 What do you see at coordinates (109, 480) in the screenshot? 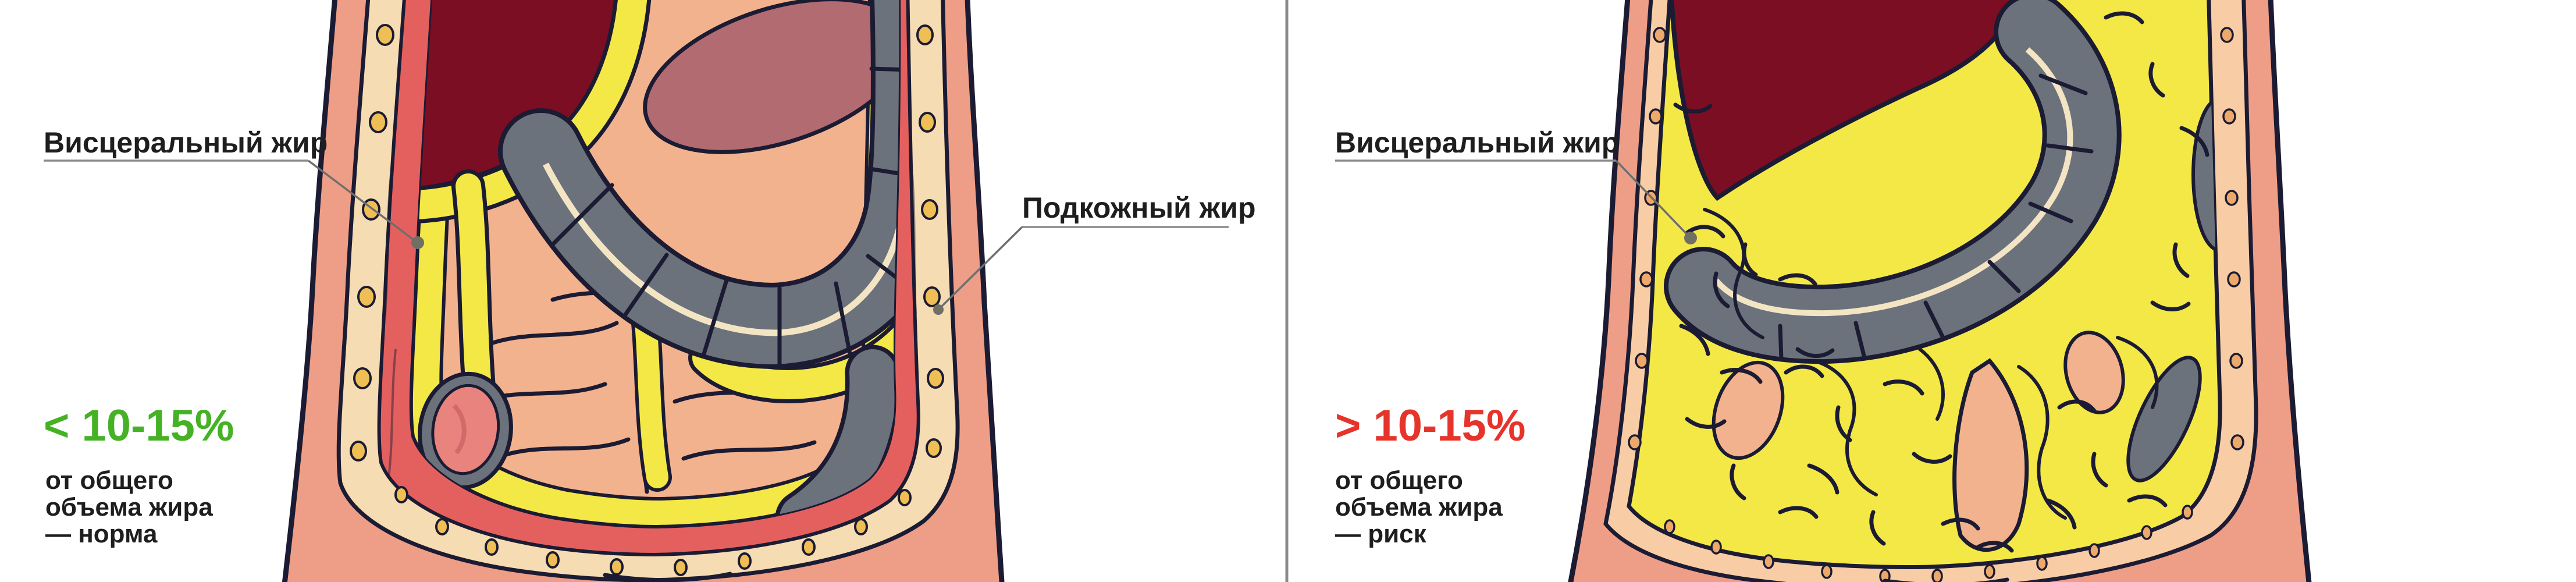
I see `left-description-line-1: от общего` at bounding box center [109, 480].